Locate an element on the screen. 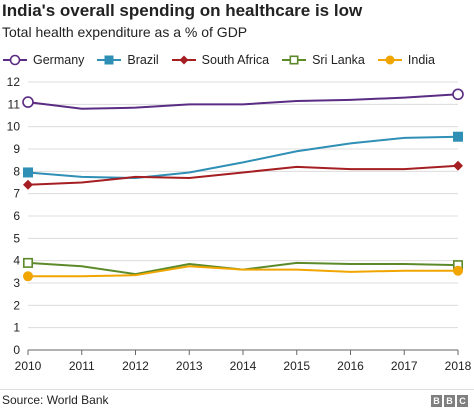 The width and height of the screenshot is (474, 414). y-tick-label: 10 is located at coordinates (14, 127).